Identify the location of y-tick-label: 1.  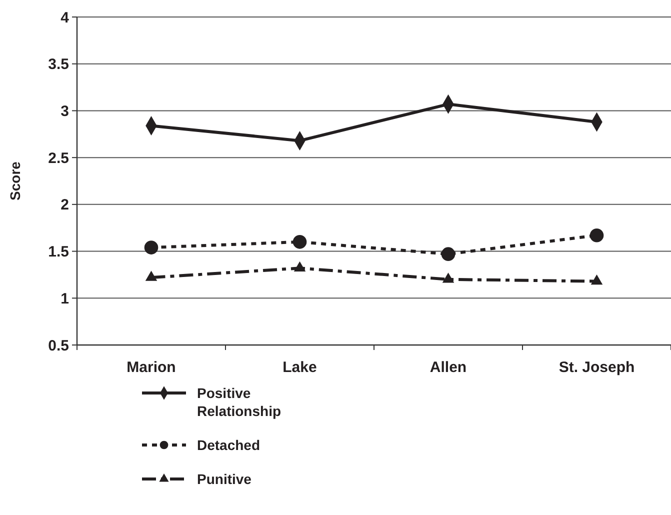
(64, 299).